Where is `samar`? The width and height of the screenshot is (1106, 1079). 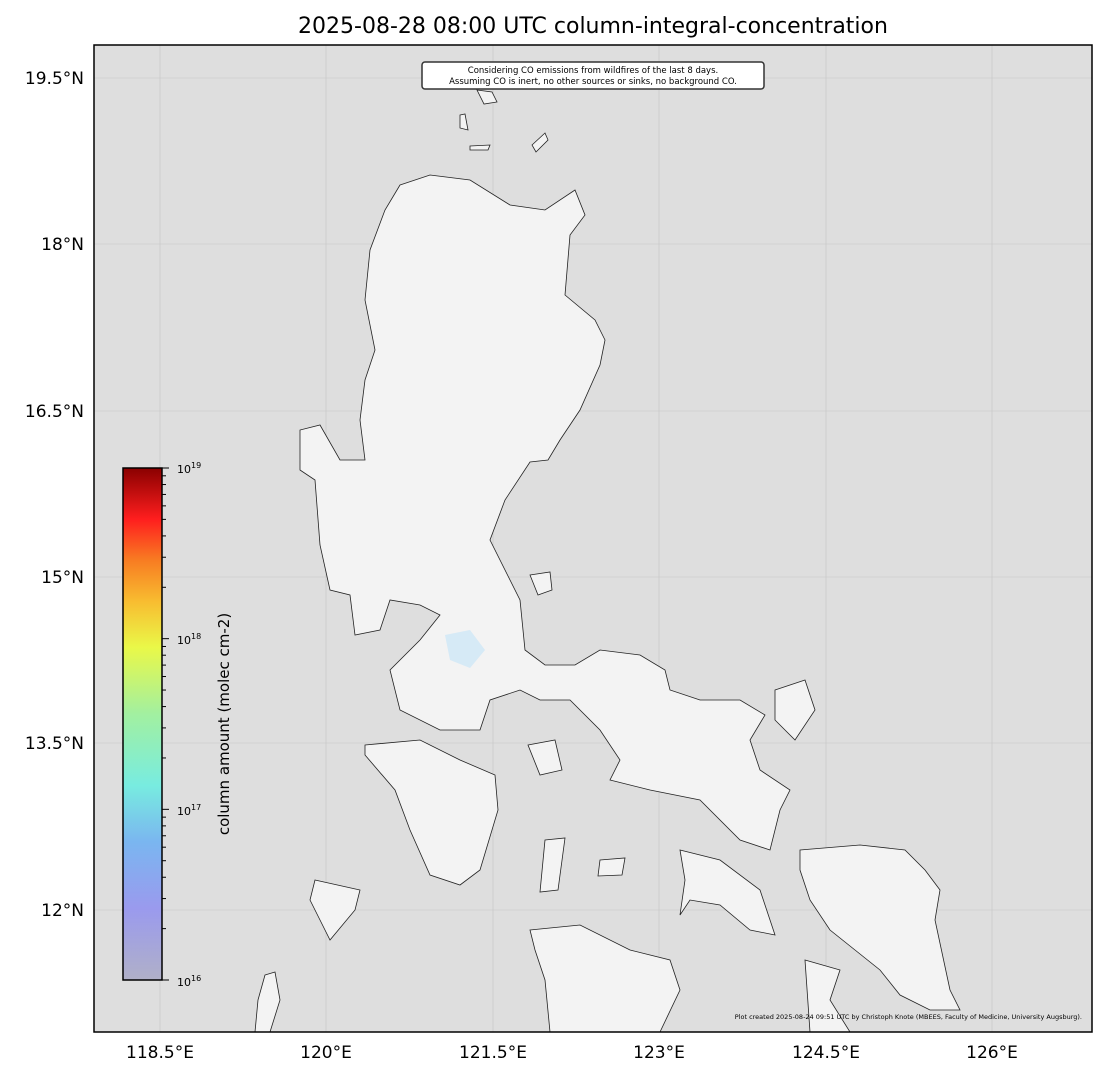 samar is located at coordinates (880, 927).